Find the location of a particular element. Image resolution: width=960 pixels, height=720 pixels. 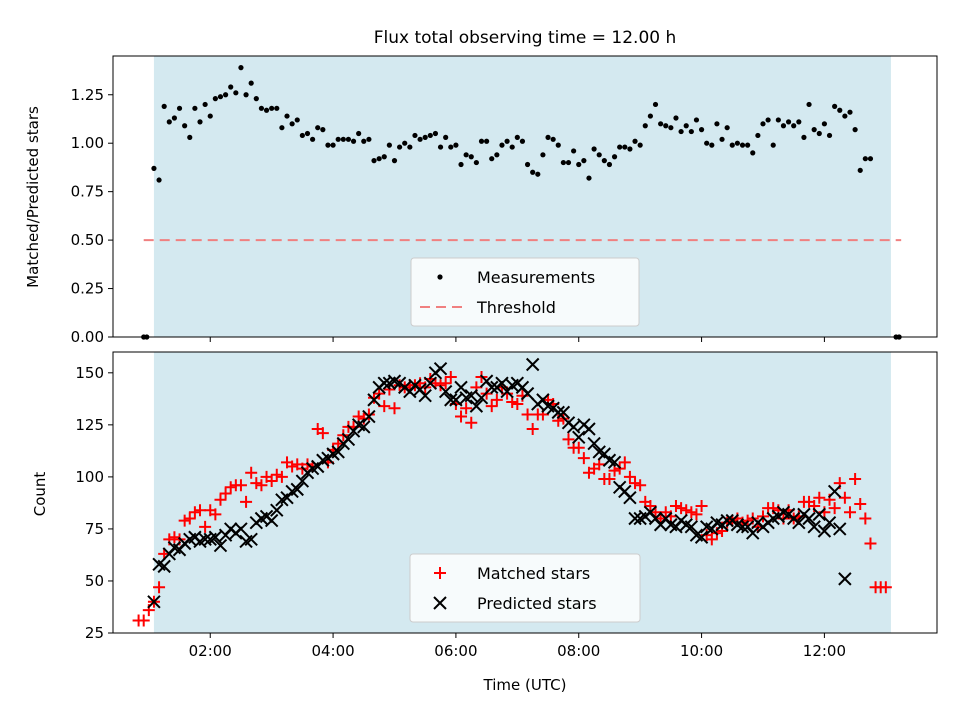

y-tick-label: 125 is located at coordinates (89, 425).